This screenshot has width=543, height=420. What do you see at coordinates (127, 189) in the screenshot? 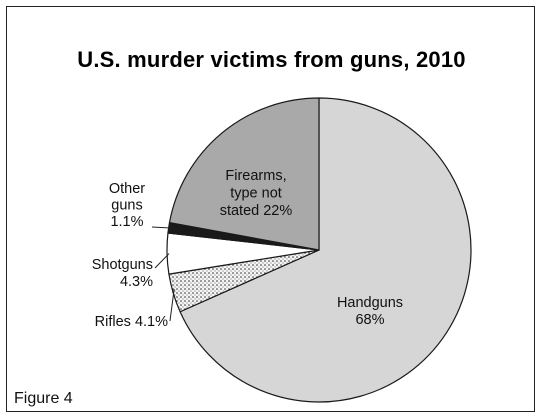
I see `slice-label-line: Other` at bounding box center [127, 189].